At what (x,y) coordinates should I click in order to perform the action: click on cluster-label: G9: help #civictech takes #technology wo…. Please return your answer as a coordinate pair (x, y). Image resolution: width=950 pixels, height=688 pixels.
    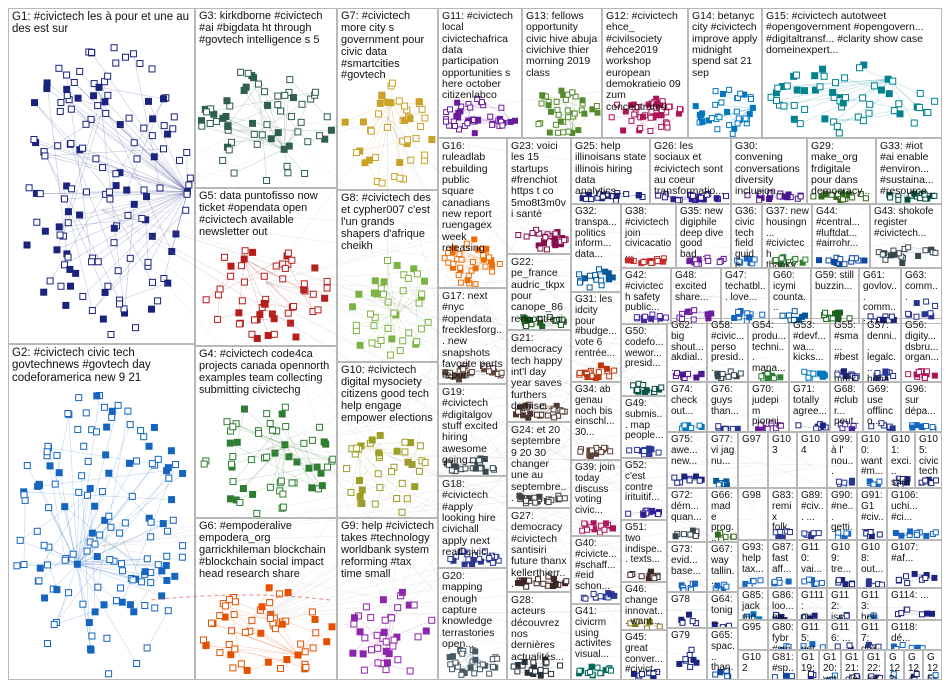
    Looking at the image, I should click on (389, 550).